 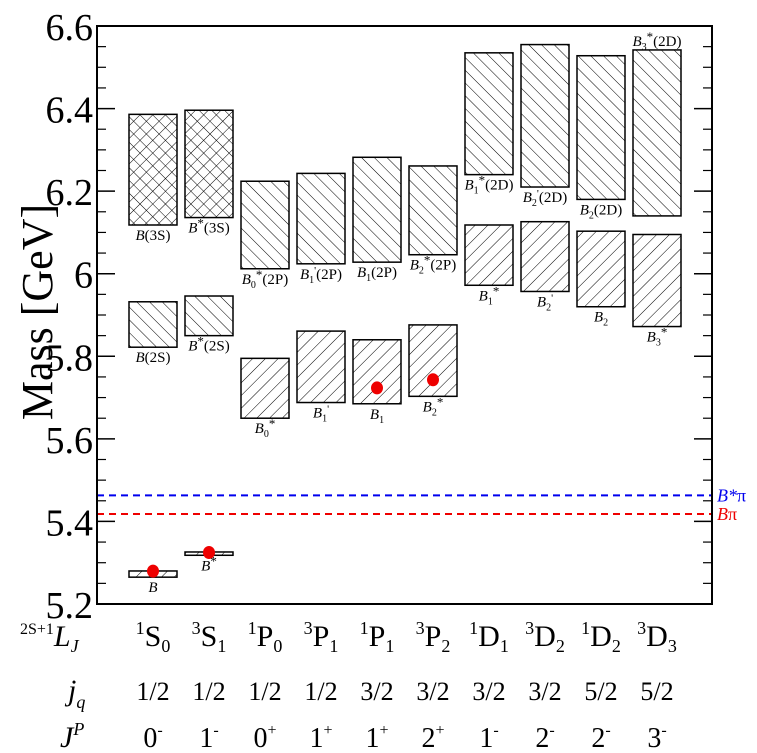 I want to click on y-tick-label: 5.8, so click(x=70, y=358).